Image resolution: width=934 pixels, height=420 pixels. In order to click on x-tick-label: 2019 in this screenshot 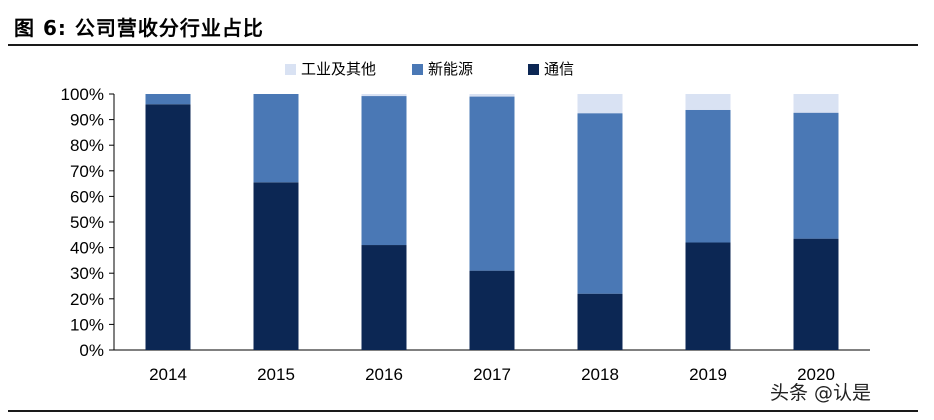, I will do `click(708, 374)`.